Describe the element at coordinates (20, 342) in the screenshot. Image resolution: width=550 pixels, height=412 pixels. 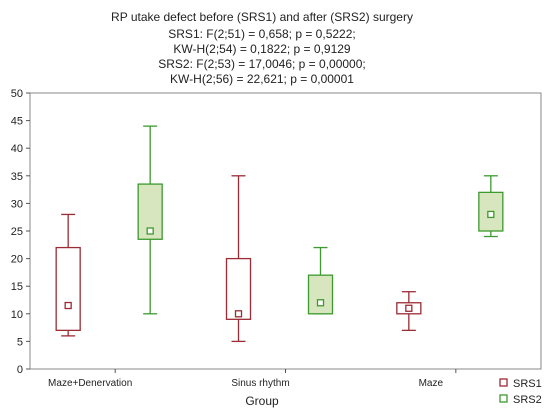
I see `y-tick-label: 5` at that location.